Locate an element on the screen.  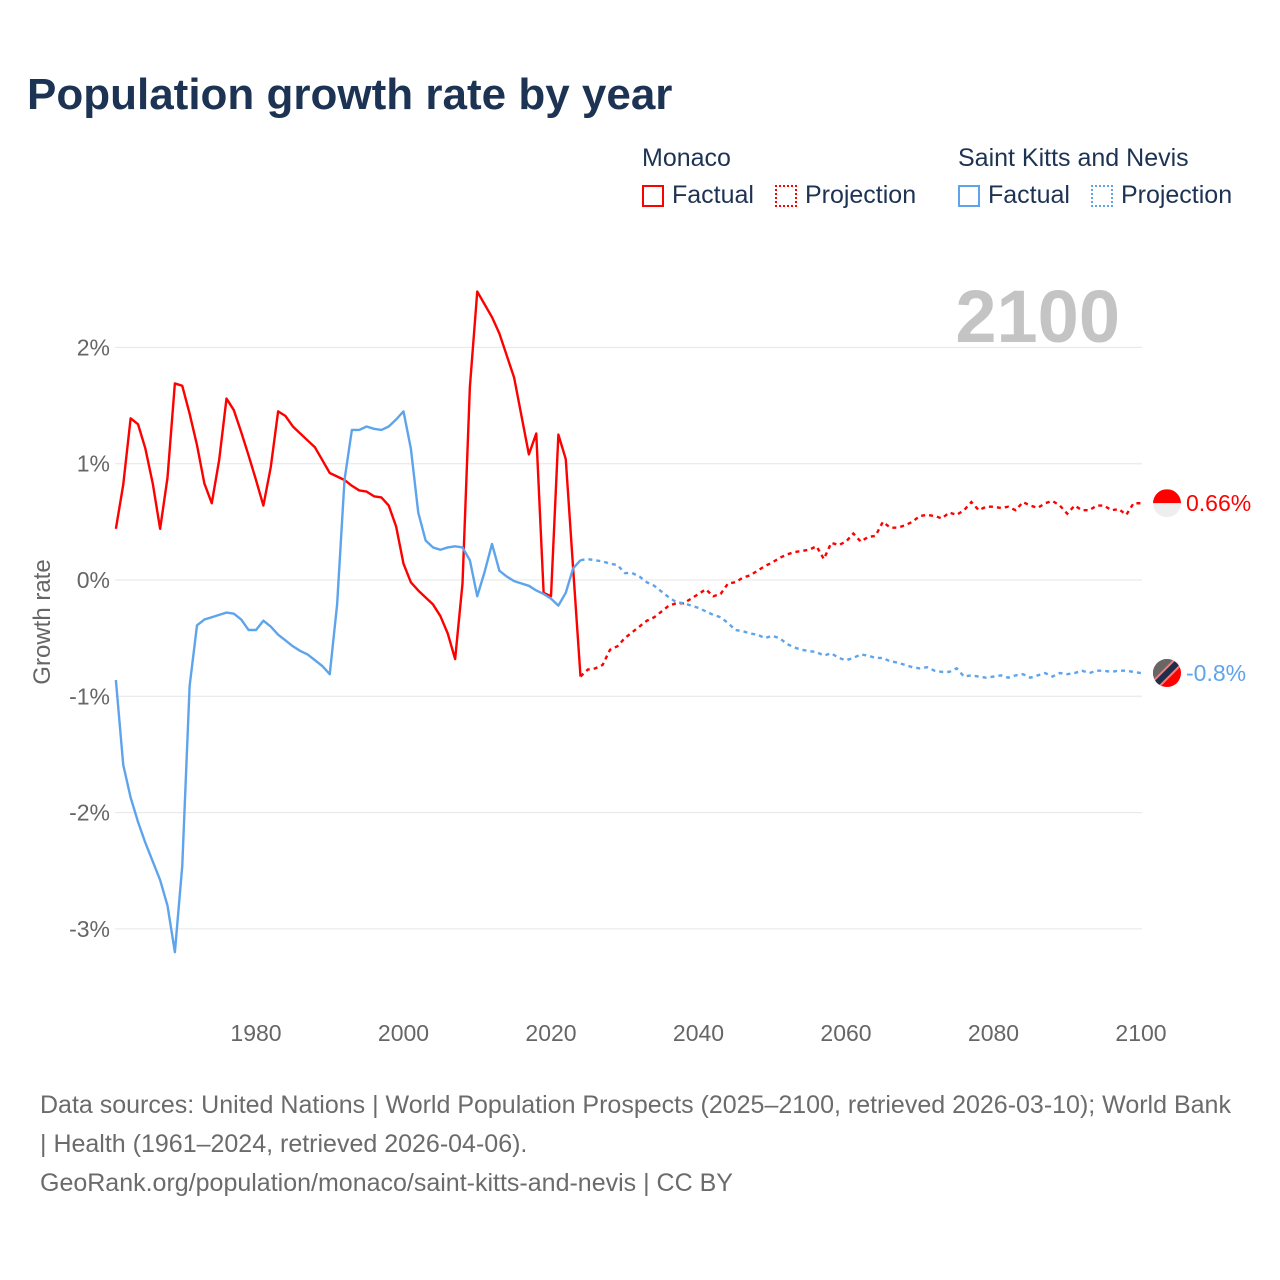
x-tick-label: 2020 is located at coordinates (550, 1033).